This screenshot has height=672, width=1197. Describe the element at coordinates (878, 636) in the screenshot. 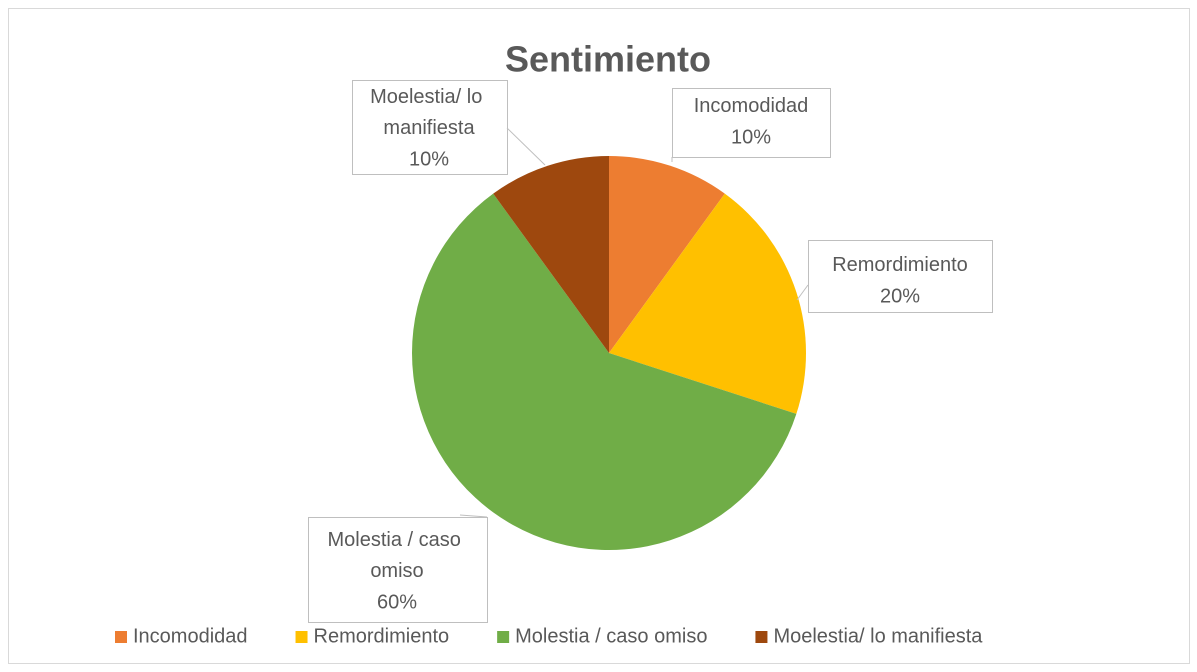

I see `legend-label: Moelestia/ lo manifiesta` at that location.